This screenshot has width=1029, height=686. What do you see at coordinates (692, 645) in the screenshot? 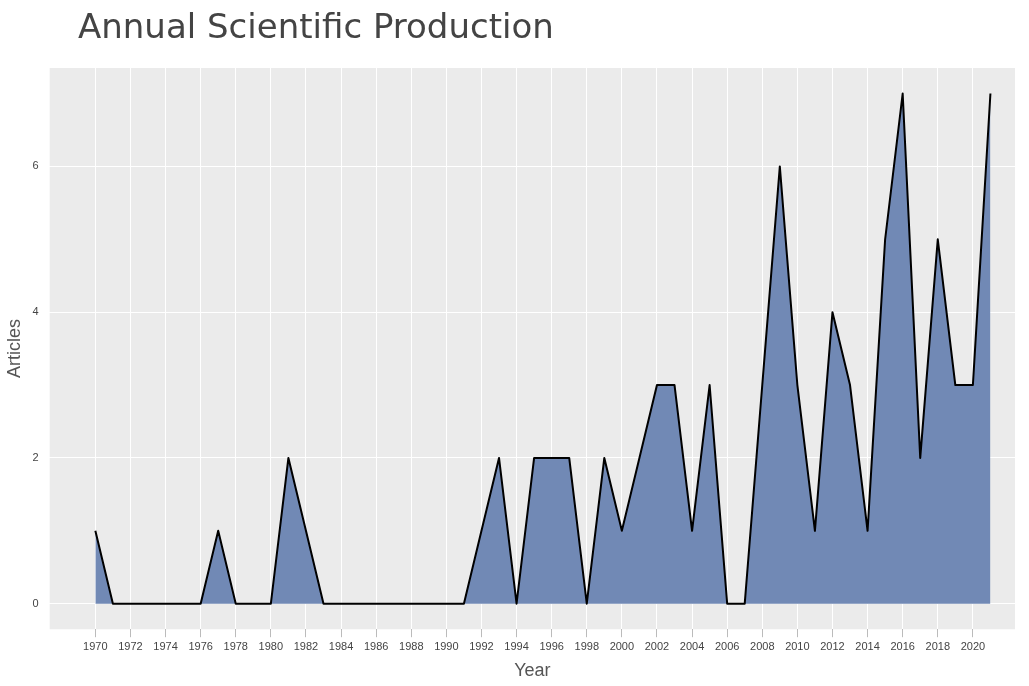
I see `x-tick-label: 2004` at bounding box center [692, 645].